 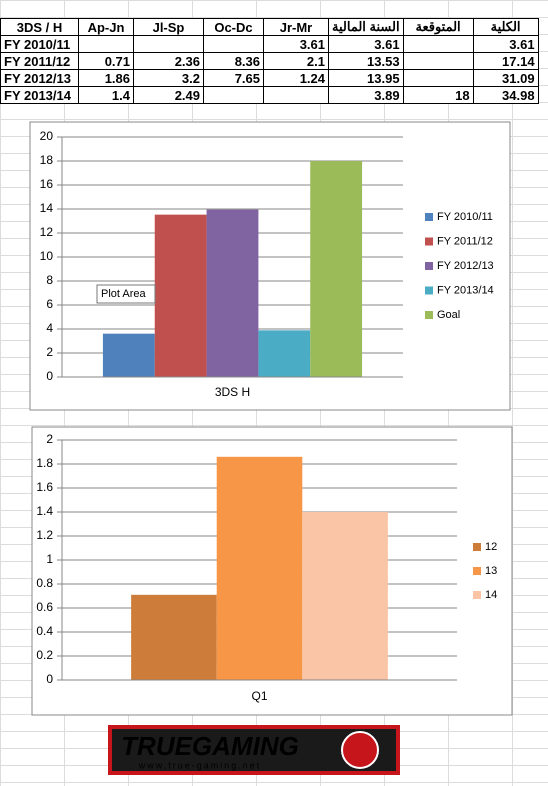 What do you see at coordinates (505, 78) in the screenshot?
I see `table-cell: 31.09` at bounding box center [505, 78].